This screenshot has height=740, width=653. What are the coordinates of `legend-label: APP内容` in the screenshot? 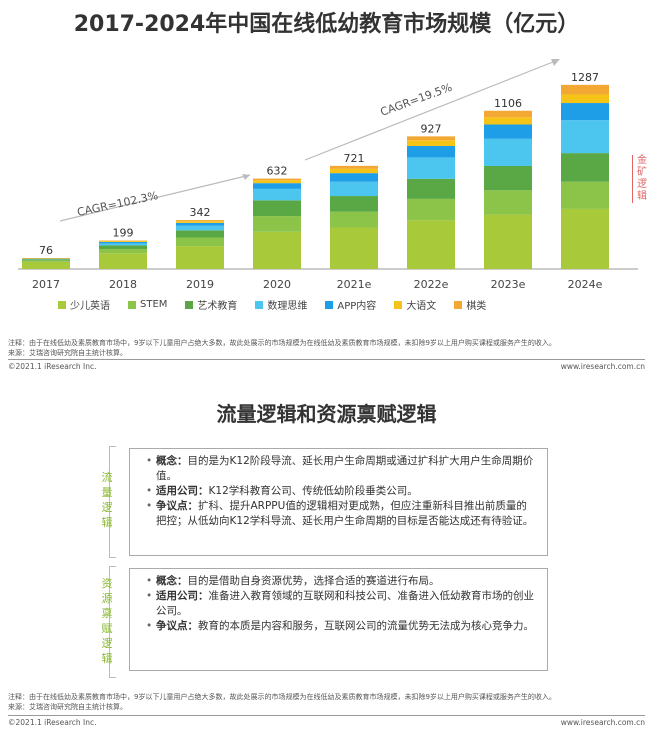 It's located at (357, 306).